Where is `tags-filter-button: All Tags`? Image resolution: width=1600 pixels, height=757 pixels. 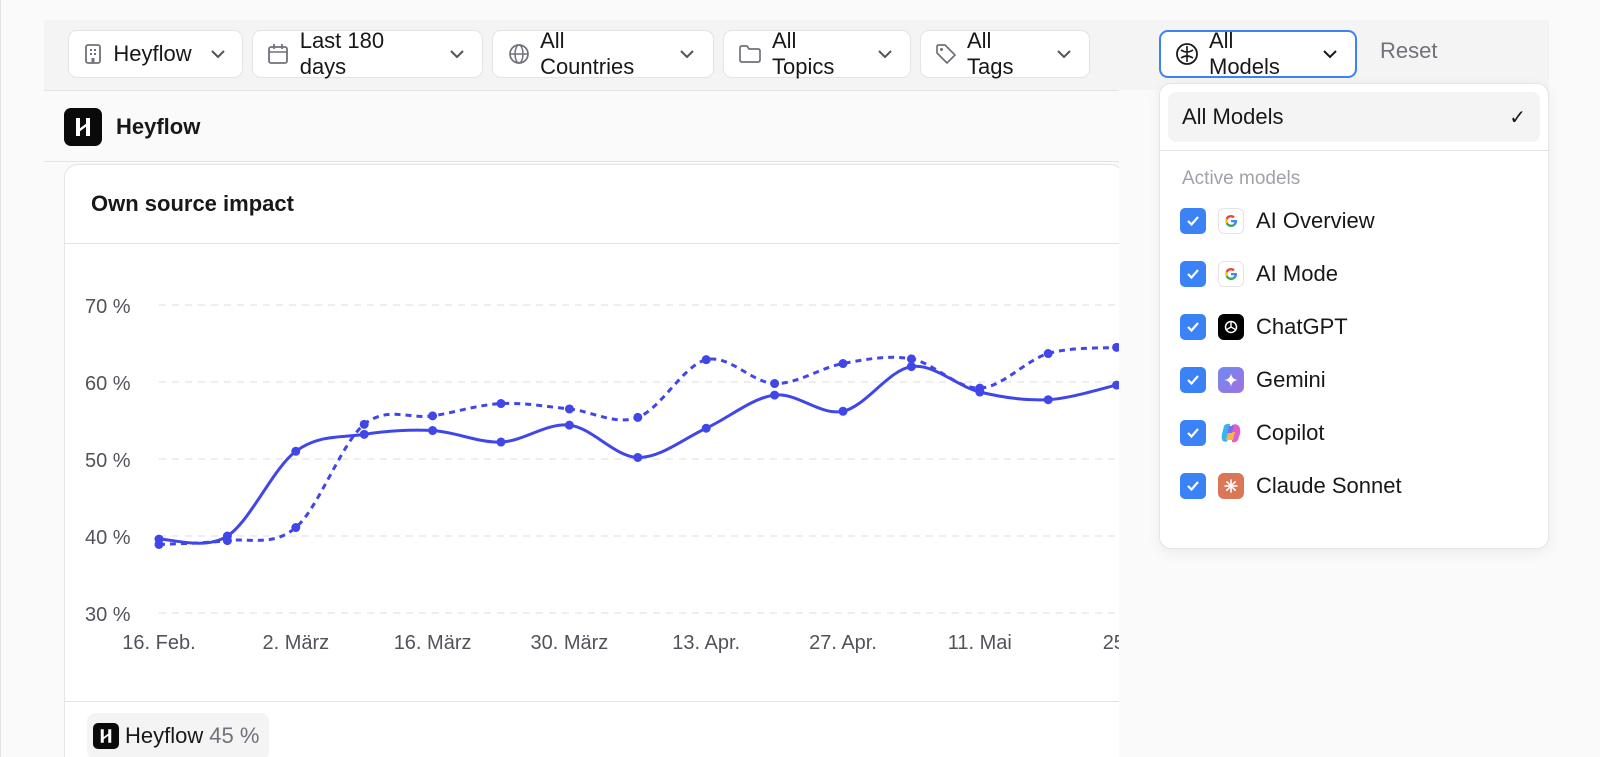 tags-filter-button: All Tags is located at coordinates (1005, 53).